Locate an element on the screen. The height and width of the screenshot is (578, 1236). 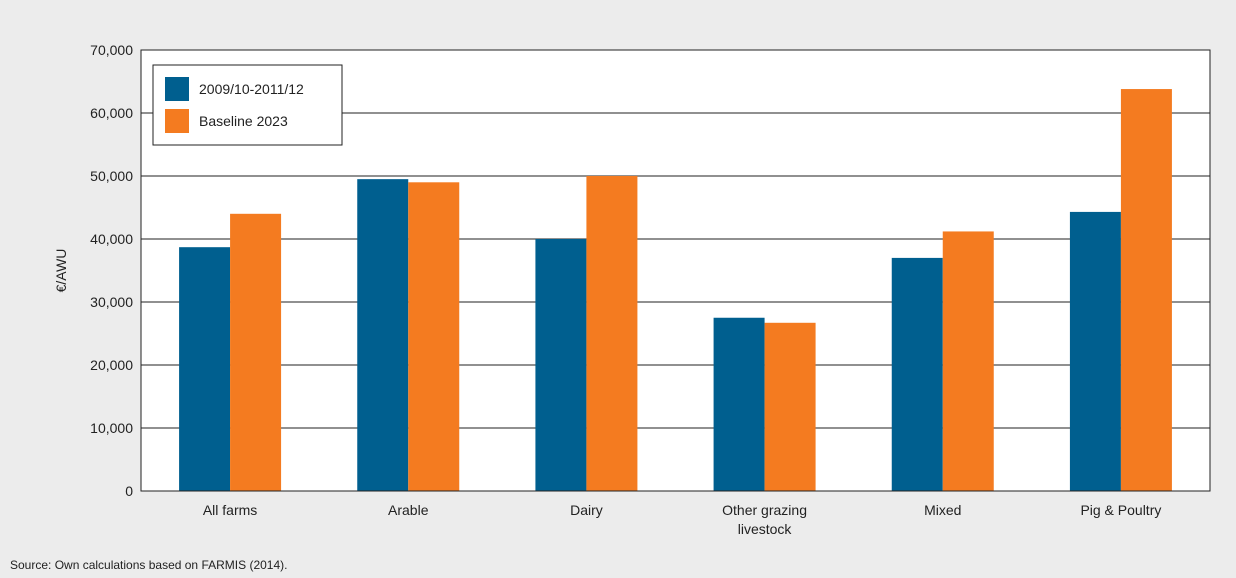
x-tick-label: Mixed is located at coordinates (942, 510).